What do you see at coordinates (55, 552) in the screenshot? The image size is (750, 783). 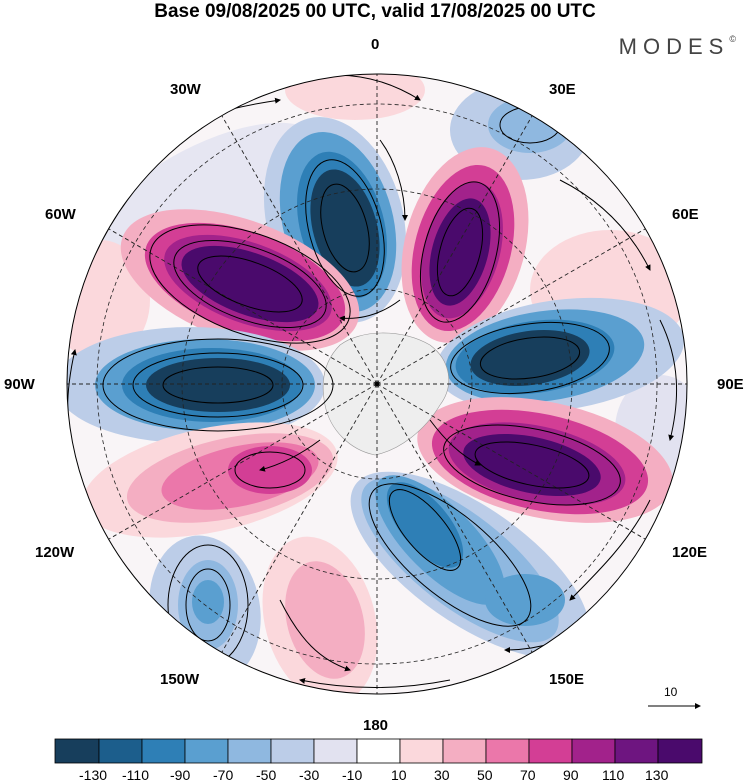 I see `lon-label-120w: 120W` at bounding box center [55, 552].